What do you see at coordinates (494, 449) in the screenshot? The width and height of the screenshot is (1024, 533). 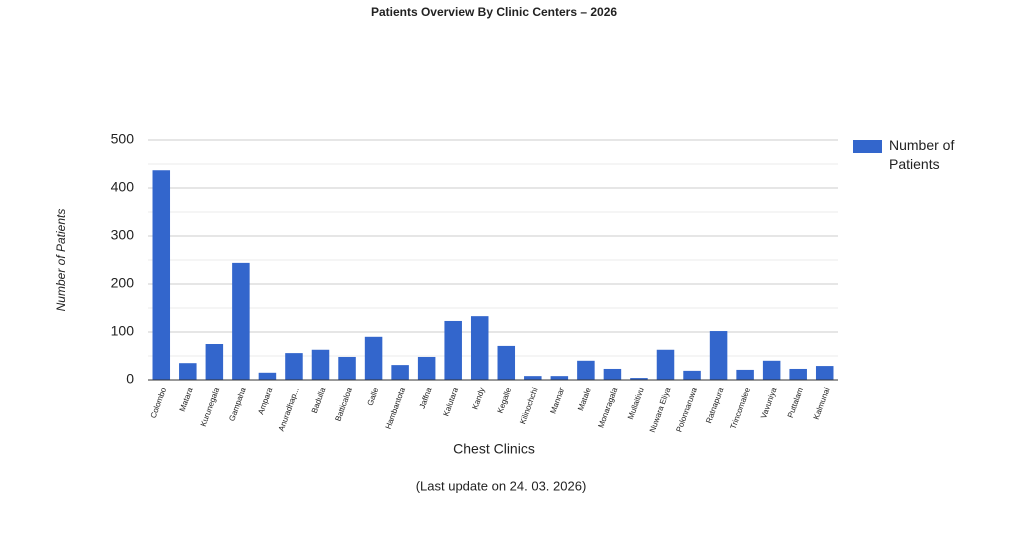 I see `x-axis-label: Chest Clinics` at bounding box center [494, 449].